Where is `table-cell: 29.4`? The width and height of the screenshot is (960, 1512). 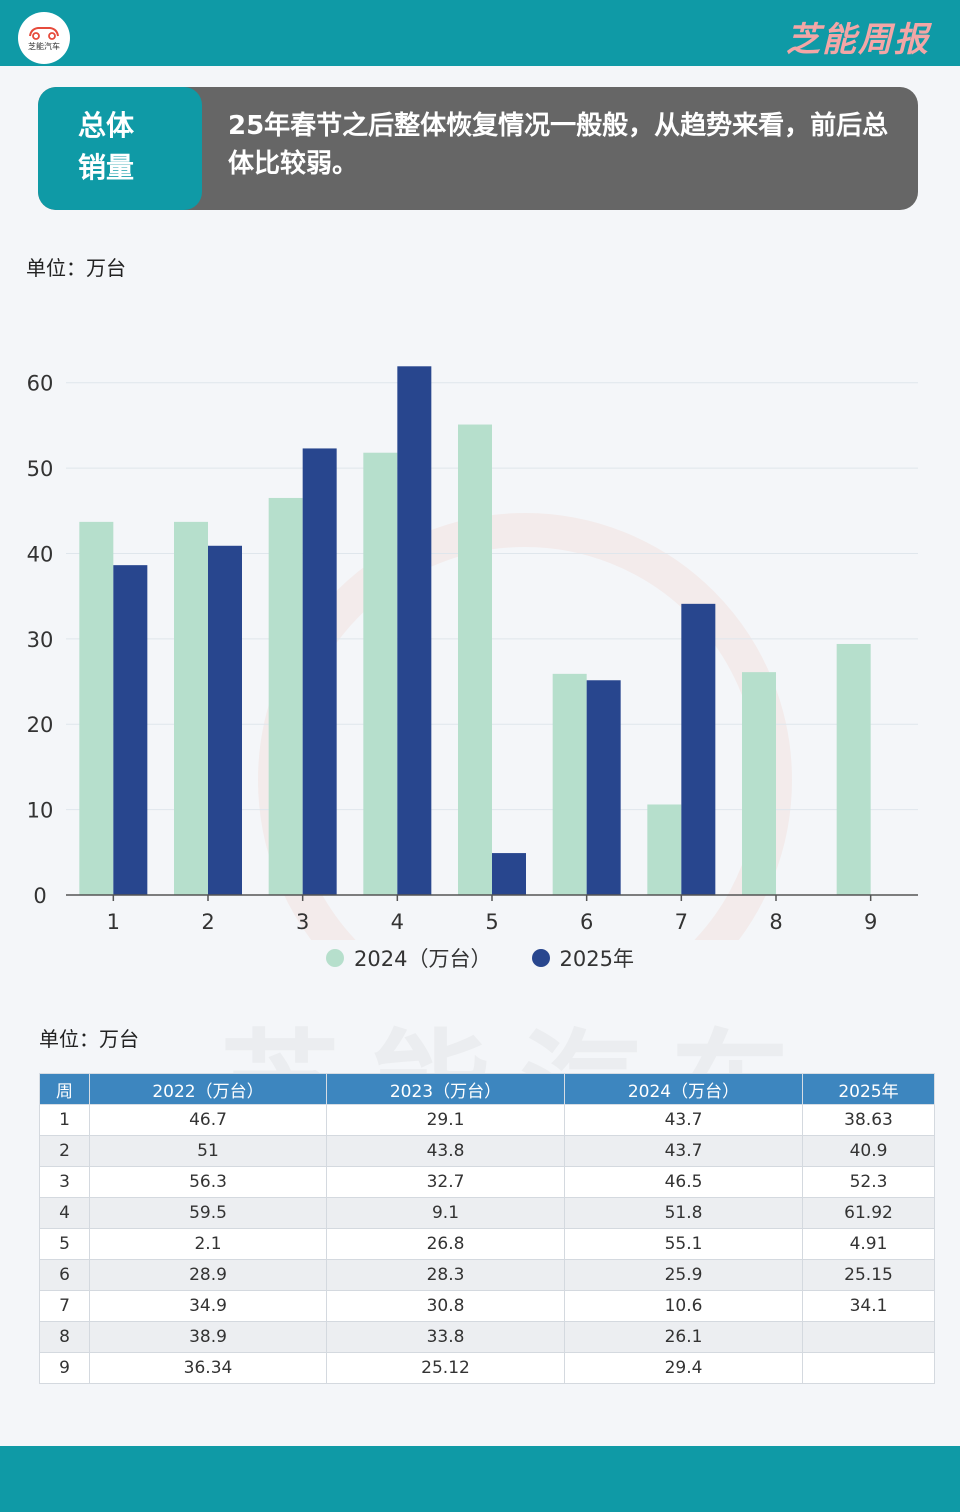 table-cell: 29.4 is located at coordinates (683, 1368).